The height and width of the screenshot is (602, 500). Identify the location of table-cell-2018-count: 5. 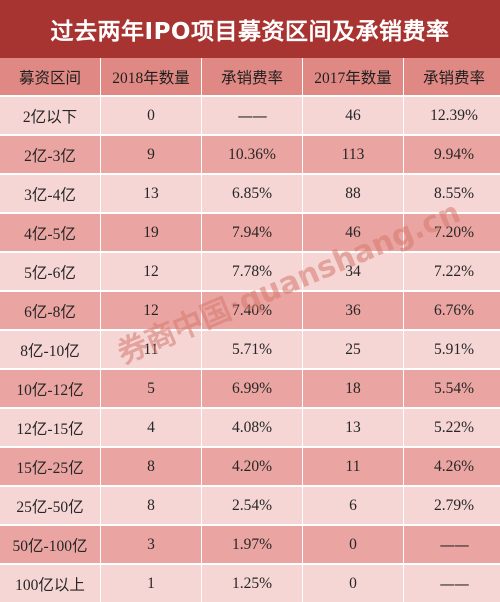
(151, 388).